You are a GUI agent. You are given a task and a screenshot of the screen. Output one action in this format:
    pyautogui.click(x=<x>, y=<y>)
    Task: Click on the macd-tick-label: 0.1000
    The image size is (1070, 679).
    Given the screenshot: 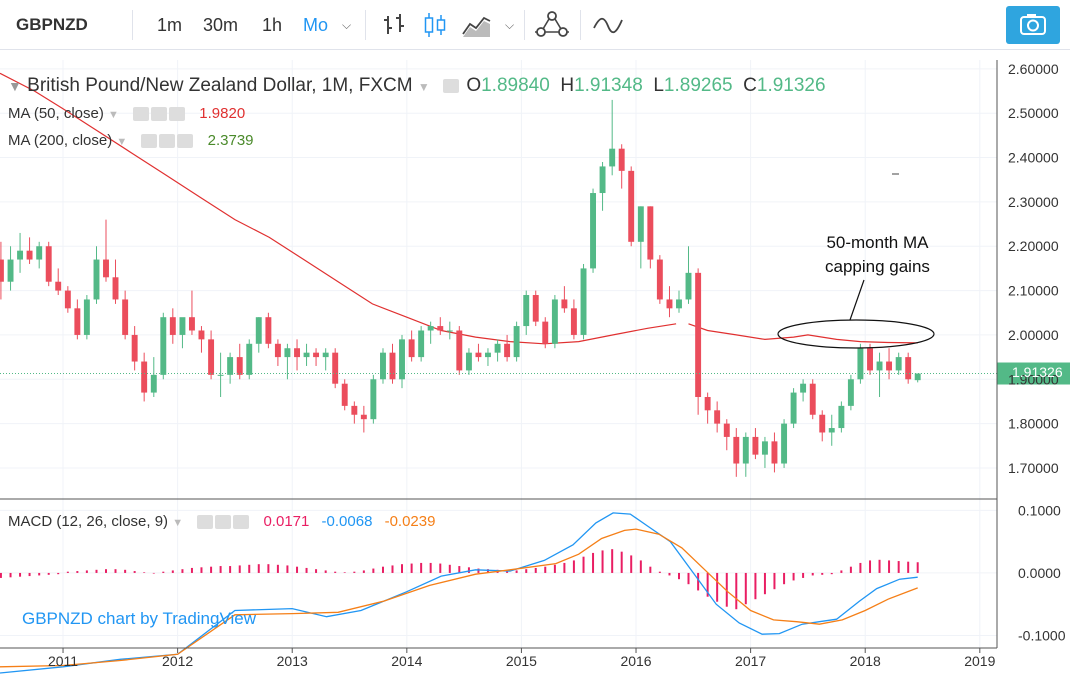 What is the action you would take?
    pyautogui.click(x=1039, y=510)
    